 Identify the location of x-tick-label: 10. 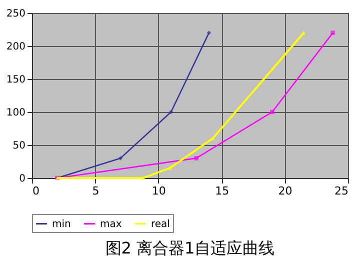
(159, 191).